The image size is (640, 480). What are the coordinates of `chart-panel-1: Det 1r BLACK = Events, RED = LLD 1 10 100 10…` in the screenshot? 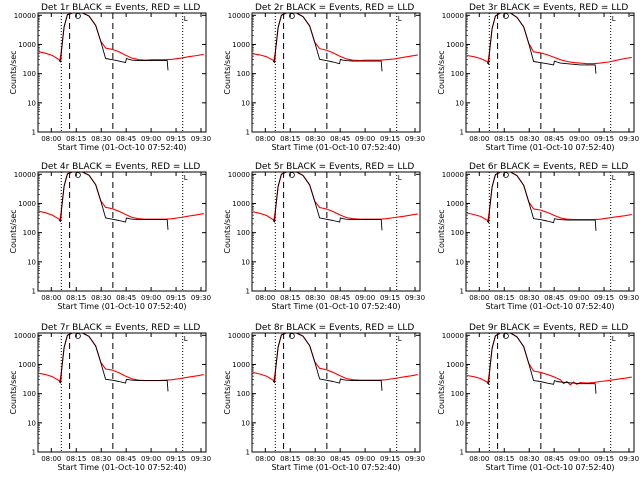 It's located at (110, 77).